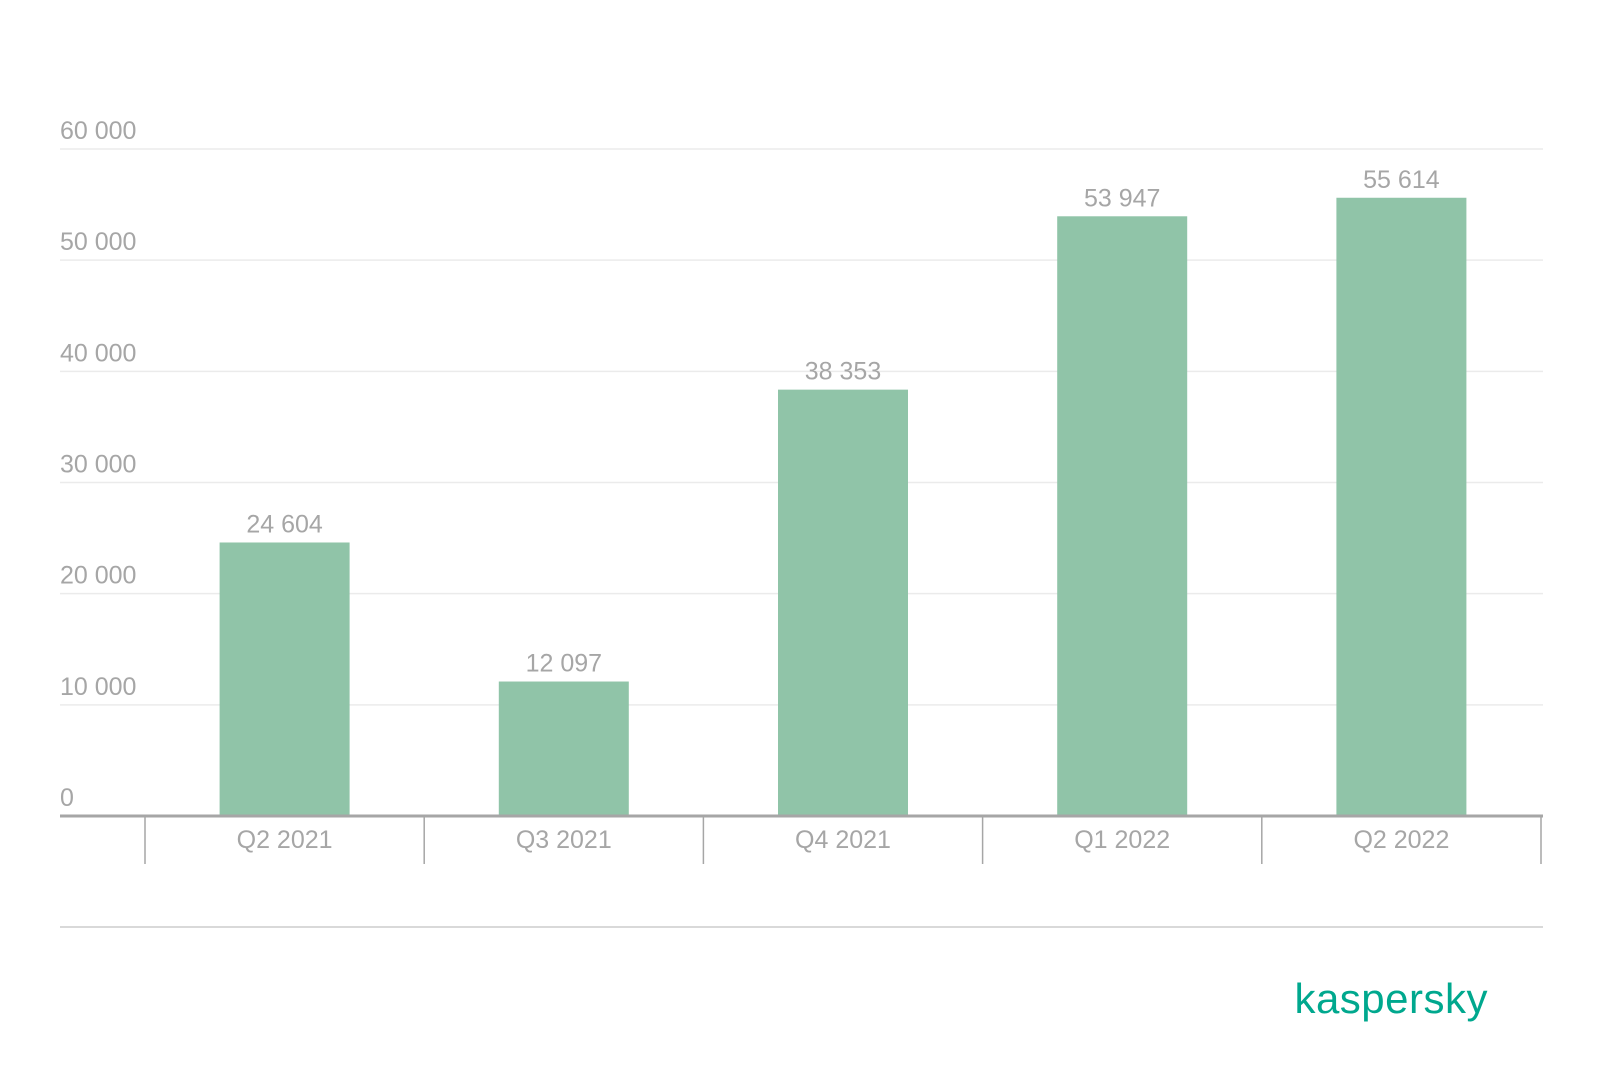 The width and height of the screenshot is (1600, 1086). What do you see at coordinates (98, 131) in the screenshot?
I see `y-tick-label: 60 000` at bounding box center [98, 131].